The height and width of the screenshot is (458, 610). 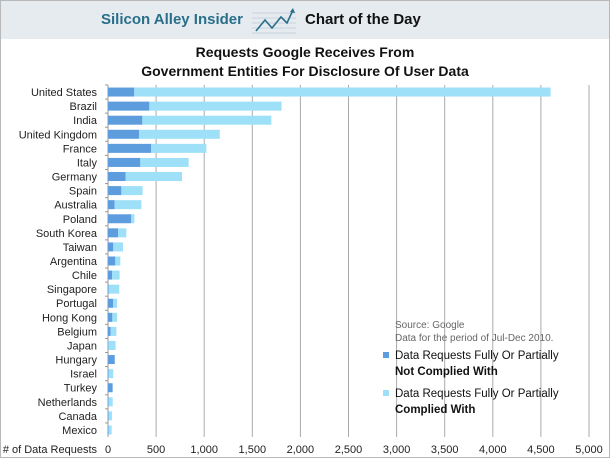 What do you see at coordinates (83, 192) in the screenshot?
I see `y-tick-label: Spain` at bounding box center [83, 192].